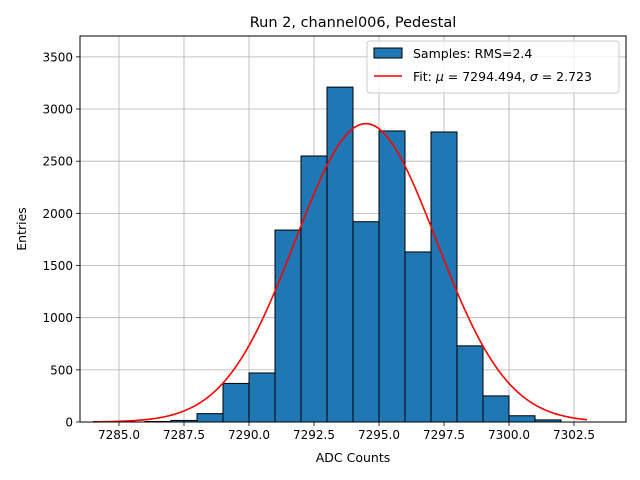 The width and height of the screenshot is (640, 480). What do you see at coordinates (249, 435) in the screenshot?
I see `x-tick-label: 7290.0` at bounding box center [249, 435].